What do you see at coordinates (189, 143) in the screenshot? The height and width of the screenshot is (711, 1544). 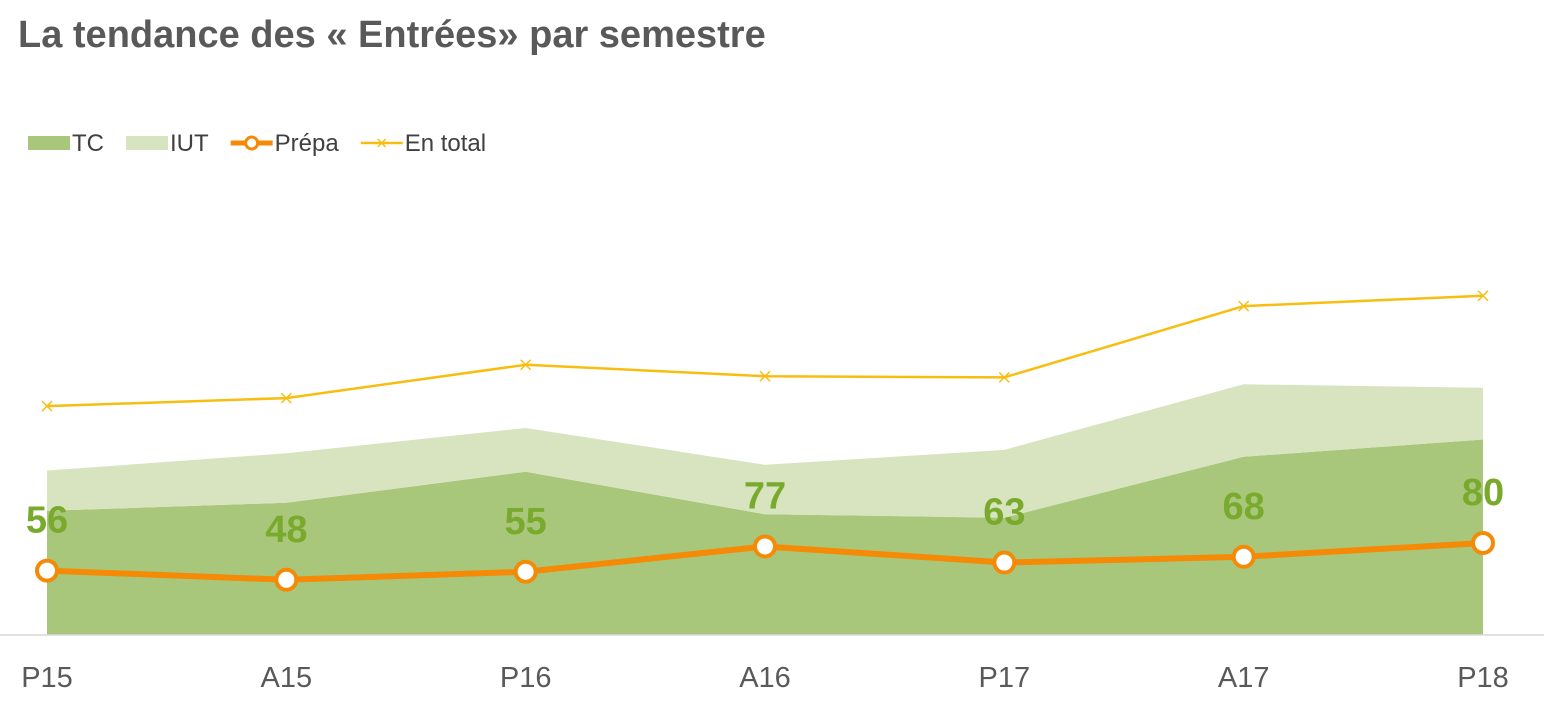 I see `legend-label: IUT` at bounding box center [189, 143].